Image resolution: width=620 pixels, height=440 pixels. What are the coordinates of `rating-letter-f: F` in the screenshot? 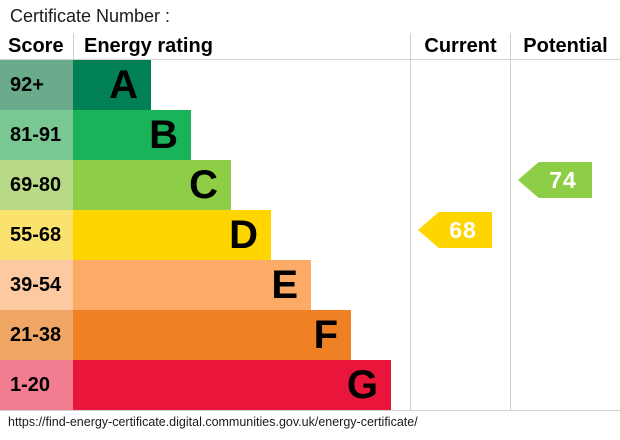 It's located at (325, 335).